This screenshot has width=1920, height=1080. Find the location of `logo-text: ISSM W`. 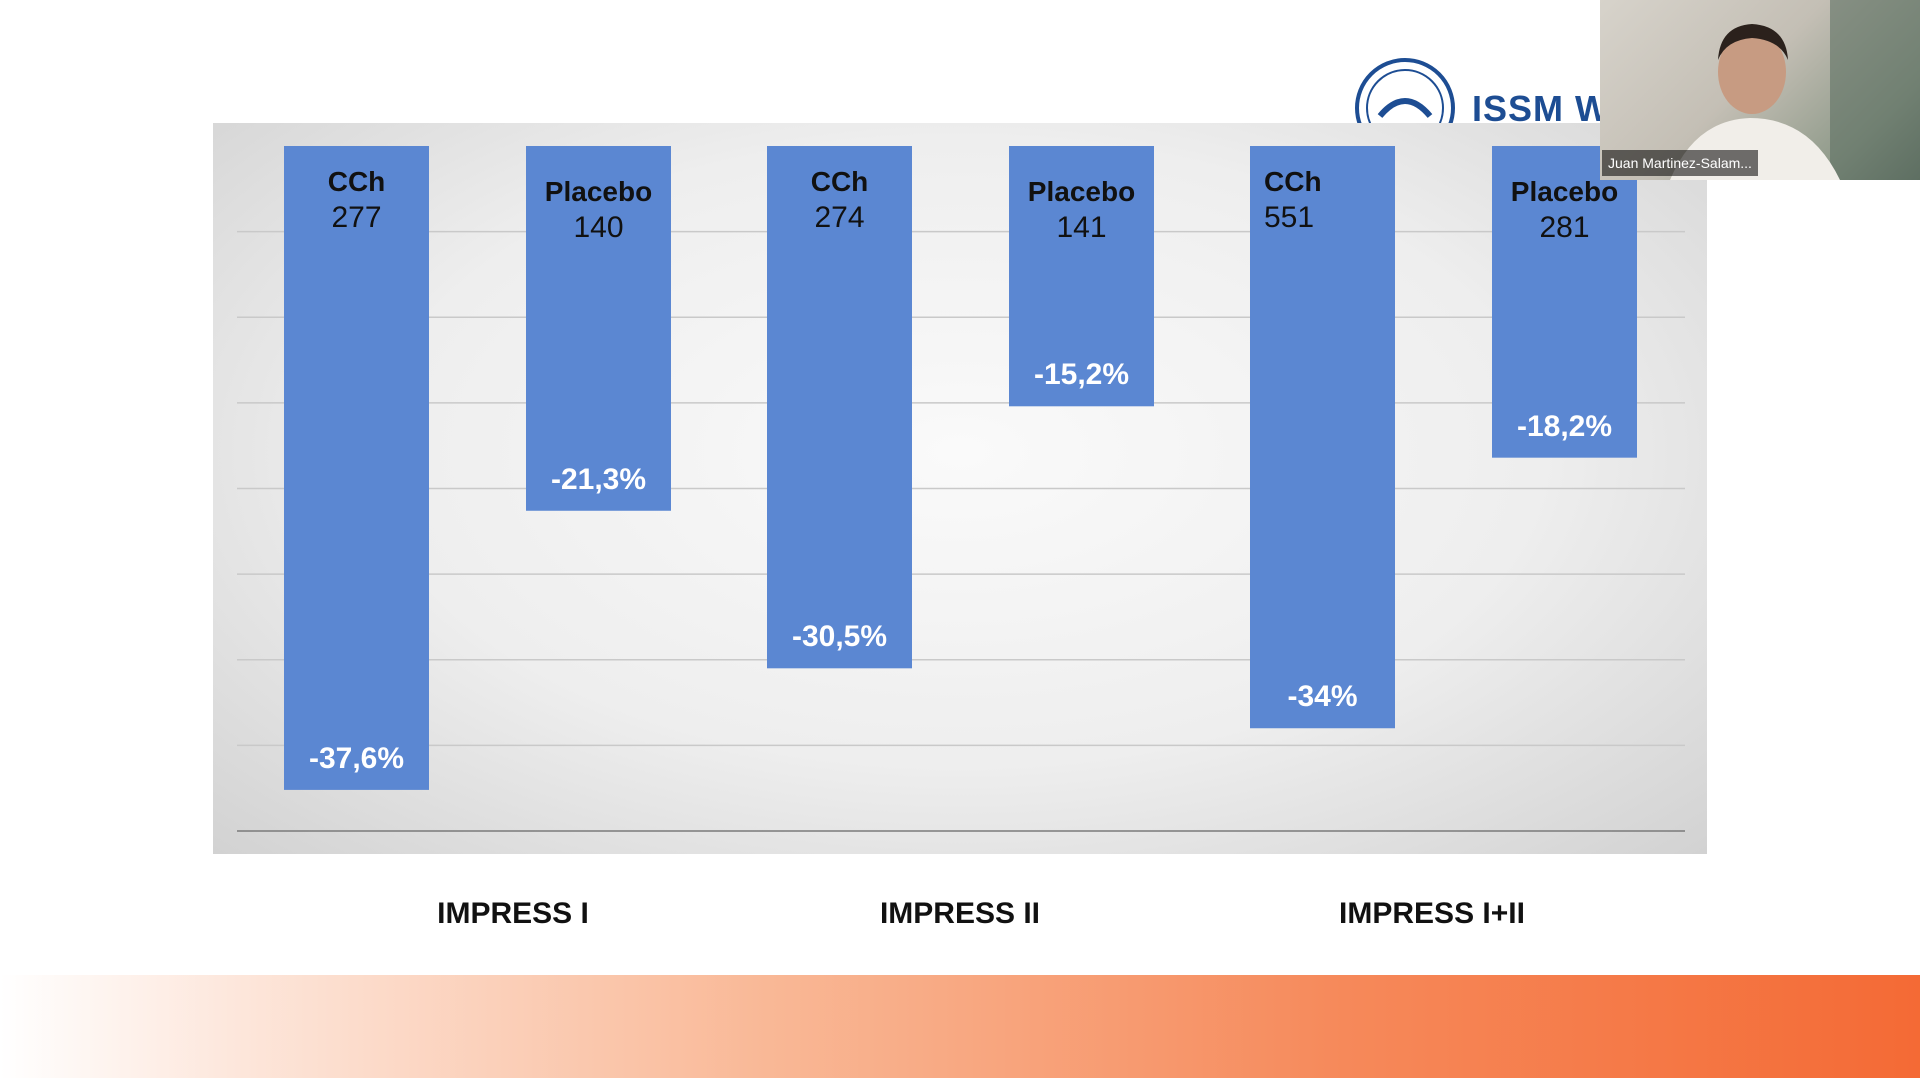

logo-text: ISSM W is located at coordinates (1541, 108).